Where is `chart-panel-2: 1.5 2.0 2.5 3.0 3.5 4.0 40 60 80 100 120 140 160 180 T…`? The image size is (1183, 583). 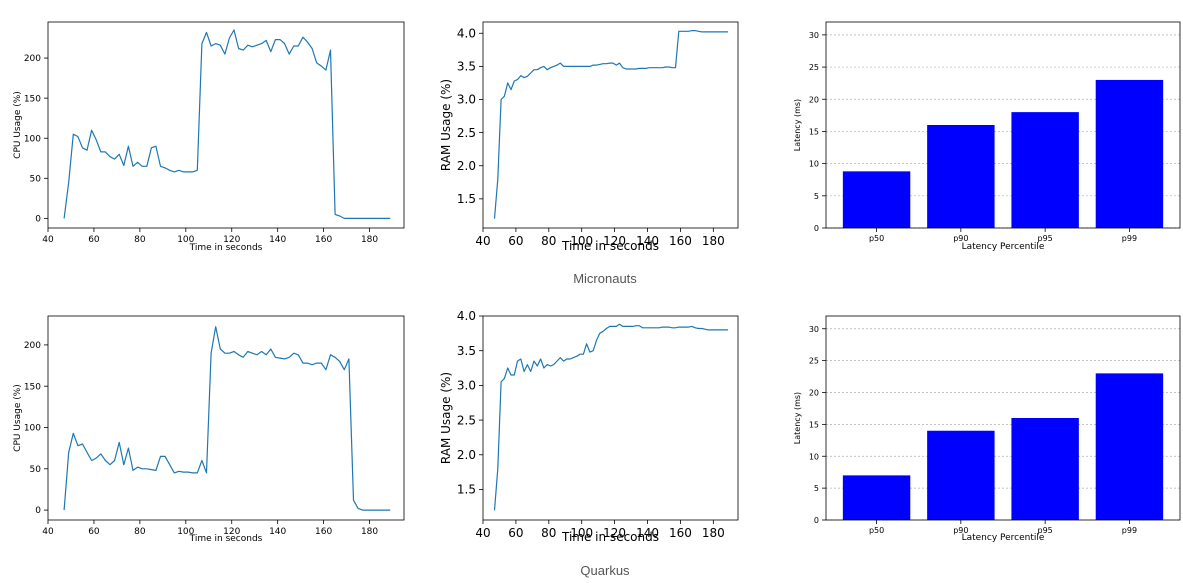
chart-panel-2: 1.5 2.0 2.5 3.0 3.5 4.0 40 60 80 100 120 140 160 180 T… is located at coordinates (589, 137).